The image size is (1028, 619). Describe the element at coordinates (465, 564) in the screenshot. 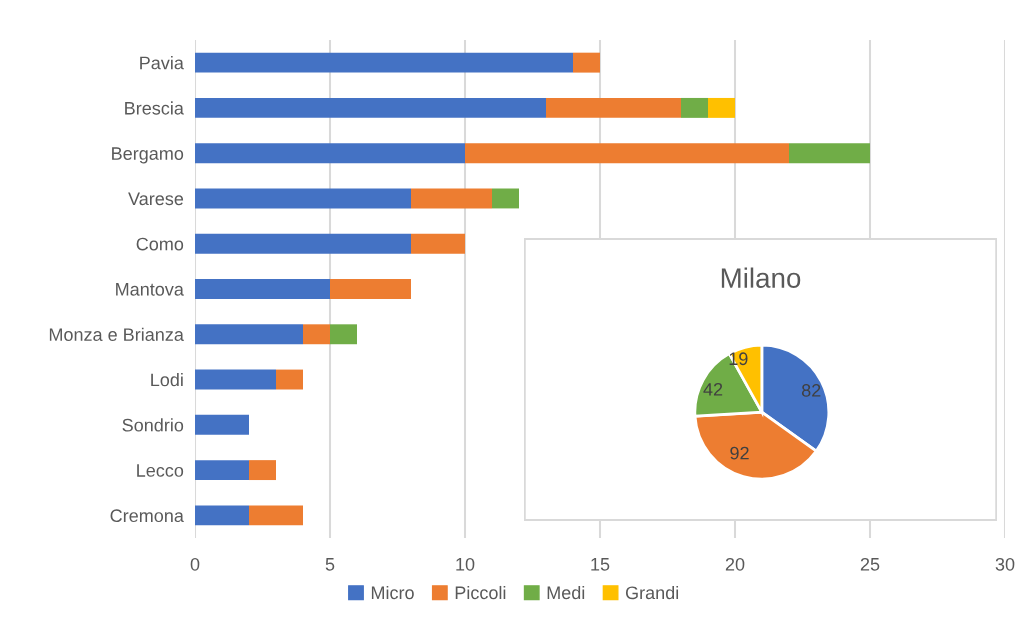

I see `x-tick-label: 10` at that location.